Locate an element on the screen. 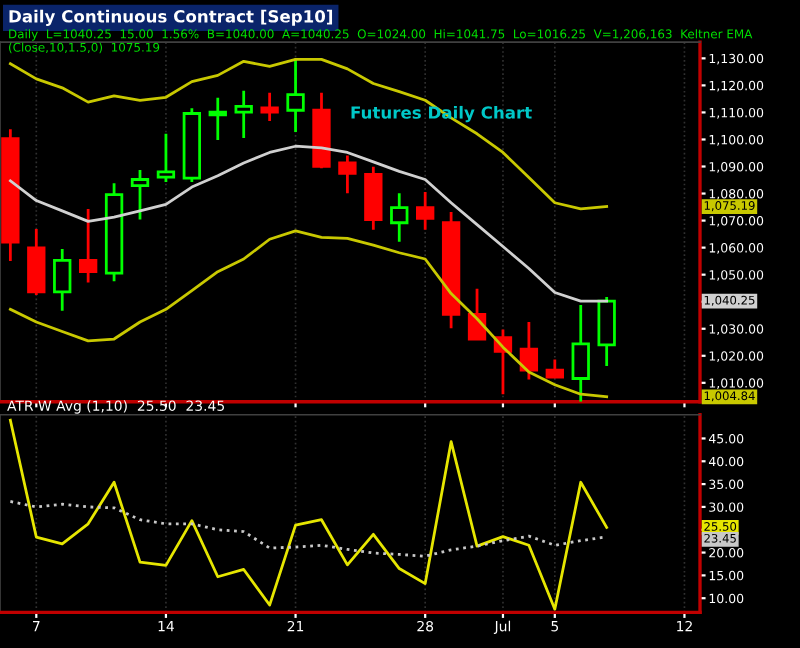 The height and width of the screenshot is (648, 800). line-series is located at coordinates (308, 529).